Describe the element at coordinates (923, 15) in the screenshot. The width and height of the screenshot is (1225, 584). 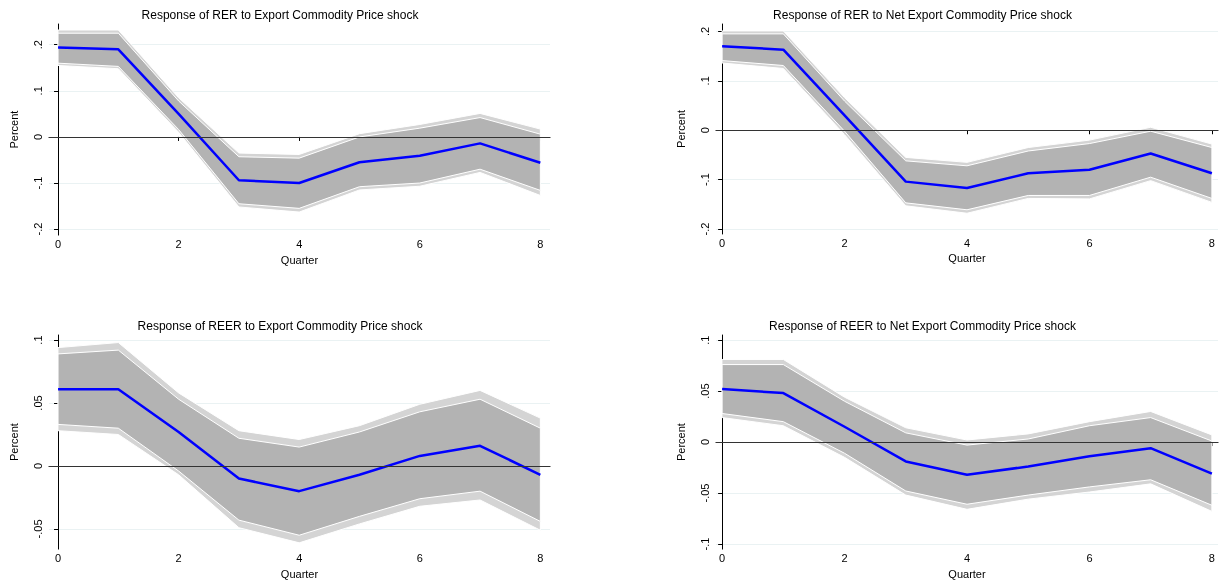
I see `chart-title: Response of RER to Net Export Commodity Price shock` at that location.